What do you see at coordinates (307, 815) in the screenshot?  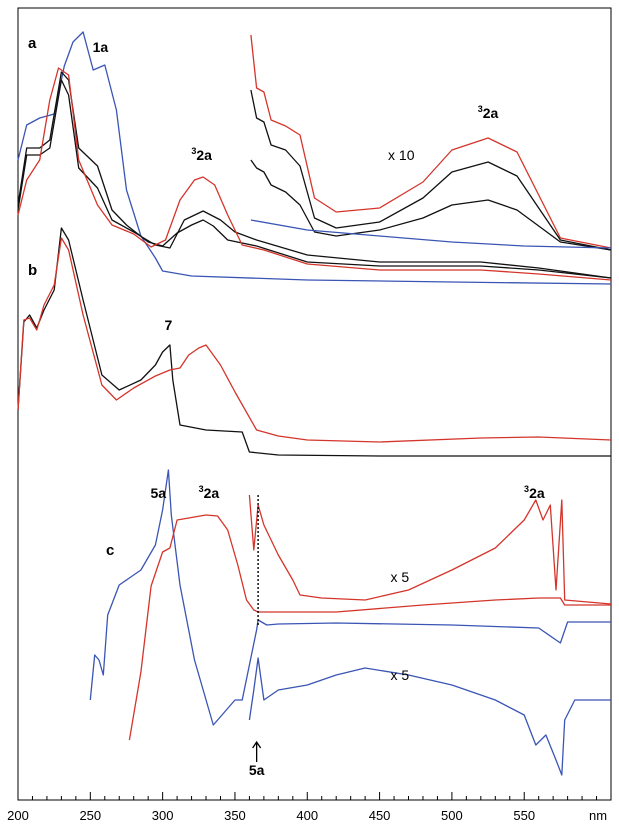 I see `x-tick-label: 400` at bounding box center [307, 815].